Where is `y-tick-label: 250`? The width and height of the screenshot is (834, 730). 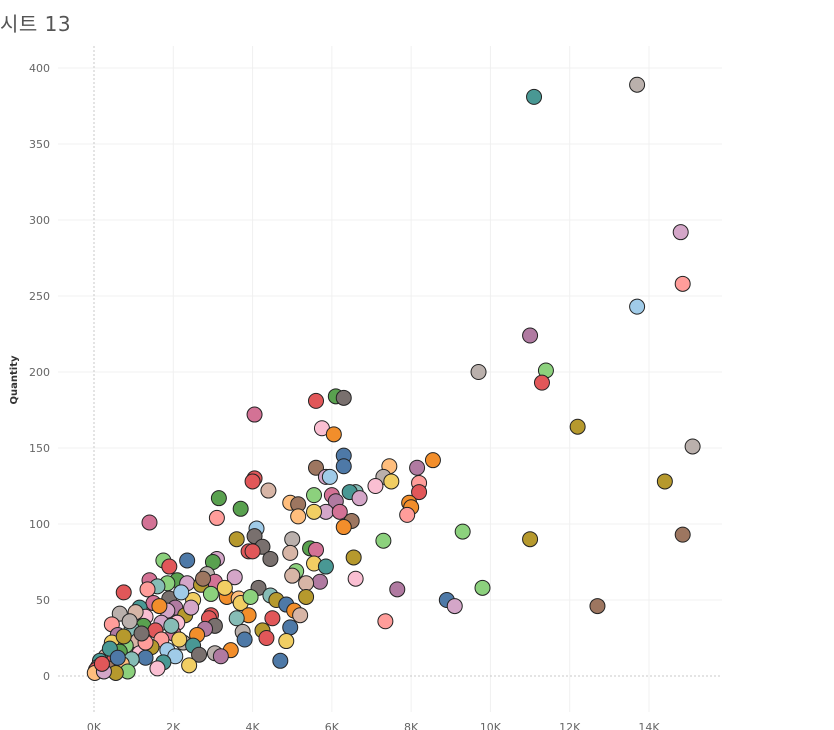 y-tick-label: 250 is located at coordinates (39, 296).